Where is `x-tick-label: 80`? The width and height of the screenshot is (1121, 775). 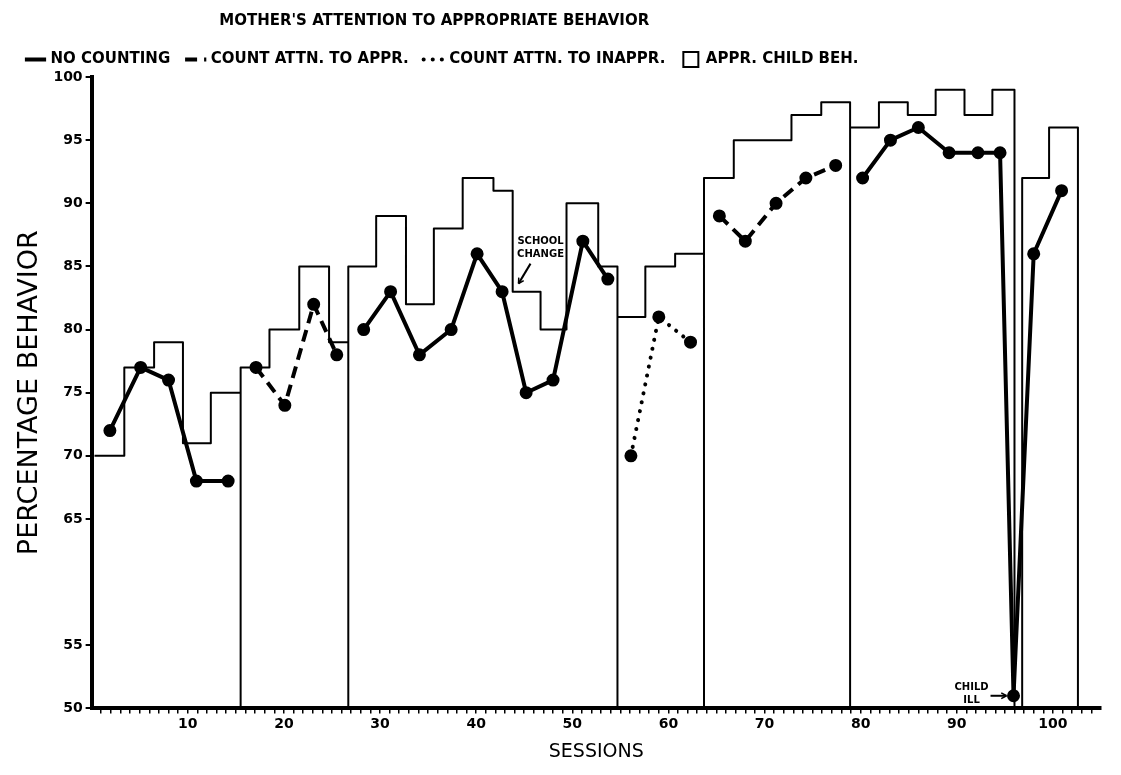
x-tick-label: 80 is located at coordinates (860, 723).